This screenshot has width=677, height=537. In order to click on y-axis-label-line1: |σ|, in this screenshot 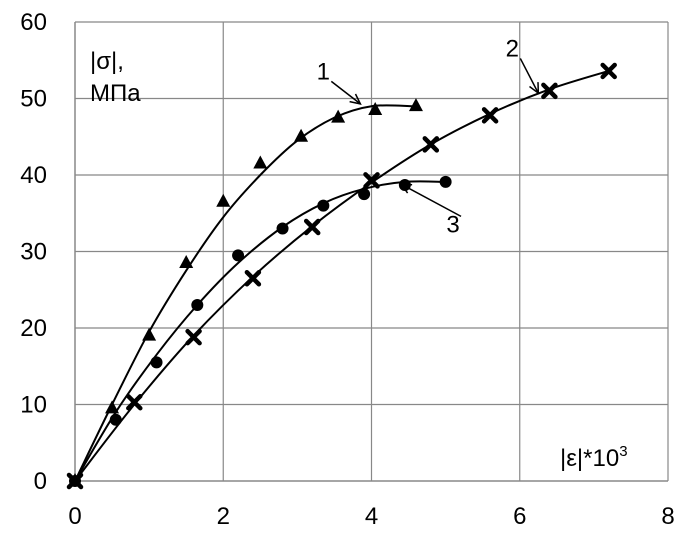, I will do `click(107, 61)`.